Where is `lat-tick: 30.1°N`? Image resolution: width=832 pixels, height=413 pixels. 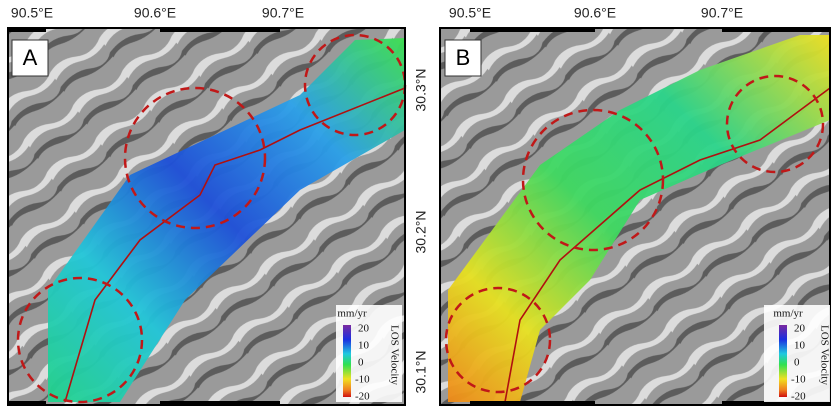 lat-tick: 30.1°N is located at coordinates (421, 372).